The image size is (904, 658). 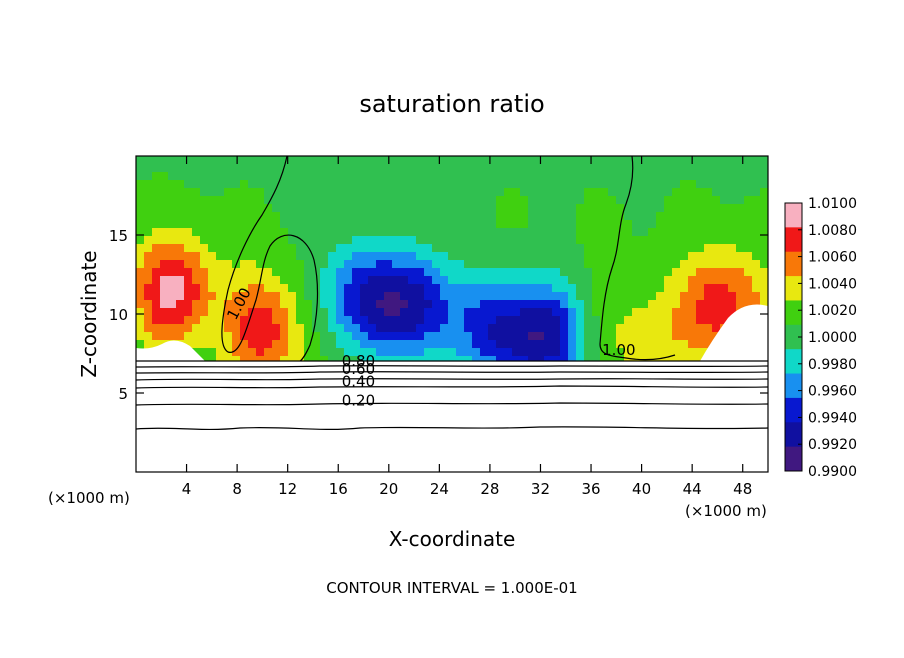 What do you see at coordinates (89, 498) in the screenshot?
I see `x-unit-label-left: (×1000 m)` at bounding box center [89, 498].